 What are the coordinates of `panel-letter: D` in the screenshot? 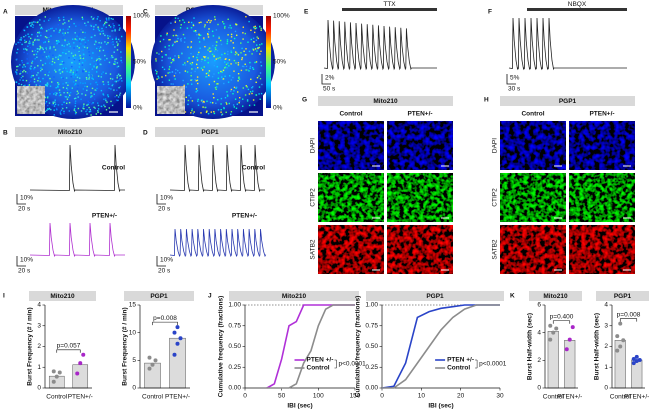 It's located at (145, 133).